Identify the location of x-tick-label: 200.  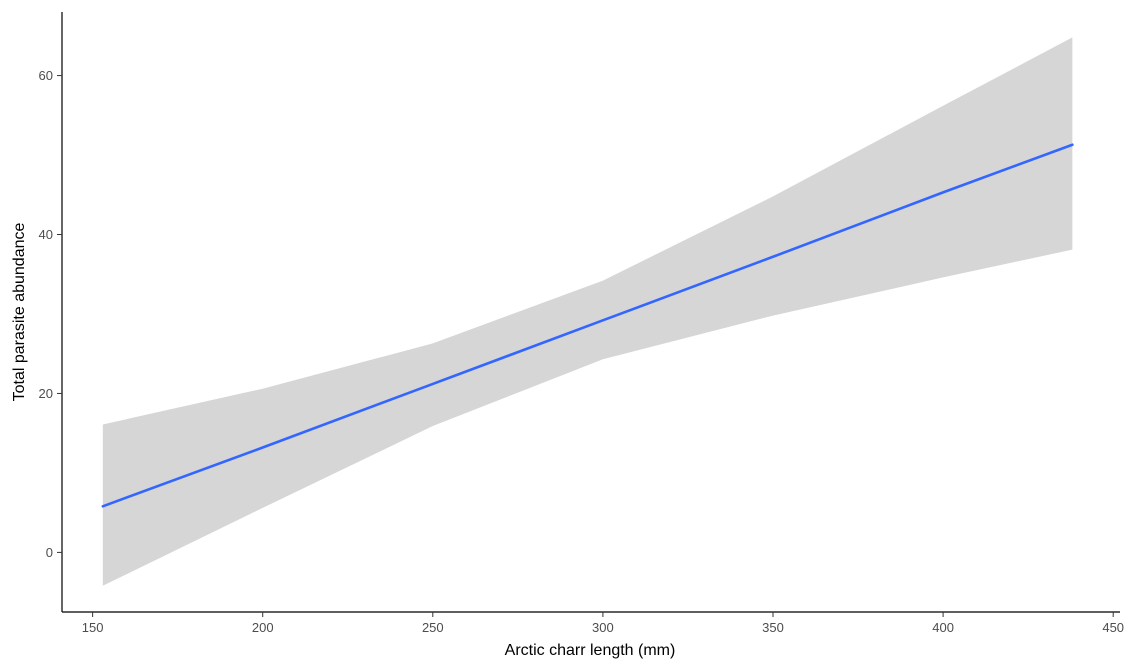
(263, 627).